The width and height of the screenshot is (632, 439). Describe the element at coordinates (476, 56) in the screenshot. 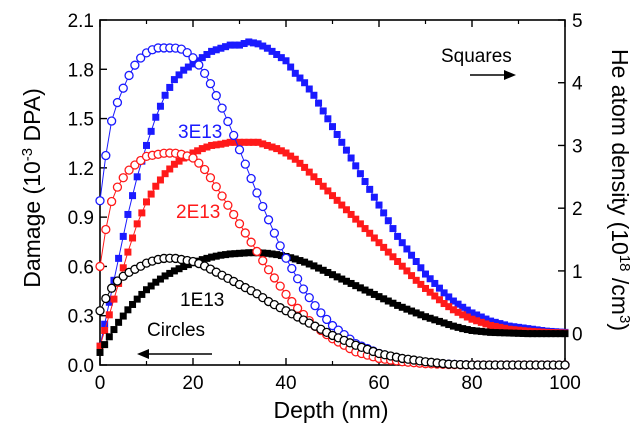

I see `annotation-squares: Squares` at that location.